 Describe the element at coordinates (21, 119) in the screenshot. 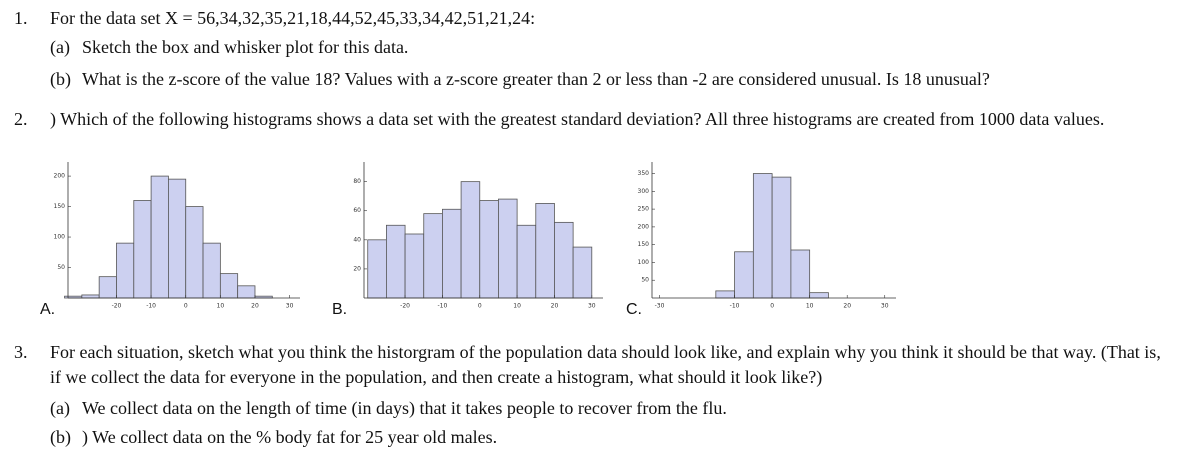

I see `item-number: 2.` at that location.